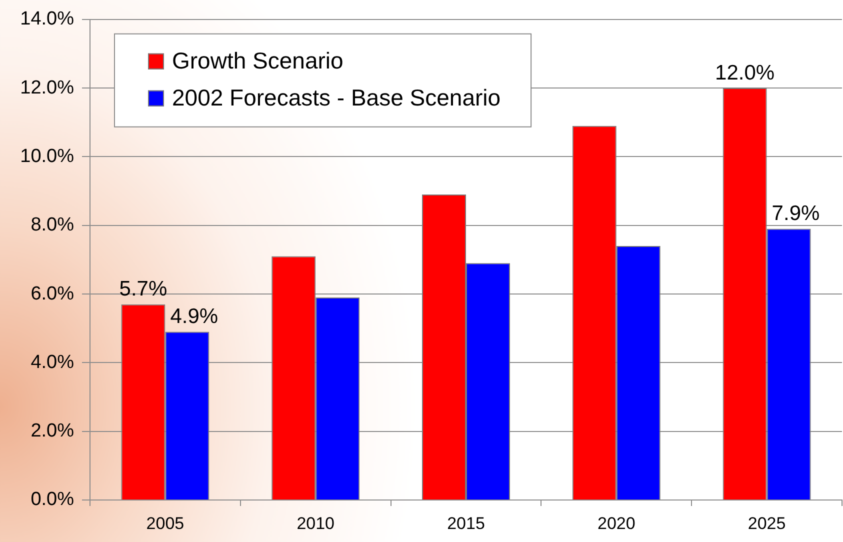 The image size is (843, 542). What do you see at coordinates (616, 523) in the screenshot?
I see `x-tick-label: 2020` at bounding box center [616, 523].